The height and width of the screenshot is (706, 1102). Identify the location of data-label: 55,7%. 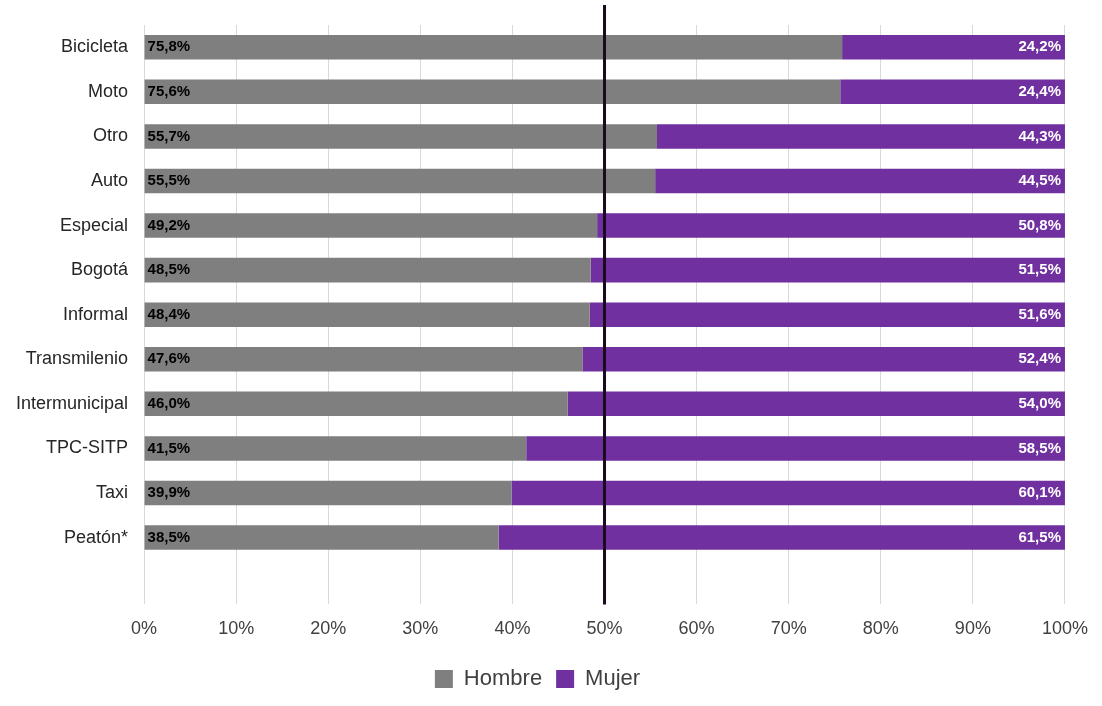
(169, 135).